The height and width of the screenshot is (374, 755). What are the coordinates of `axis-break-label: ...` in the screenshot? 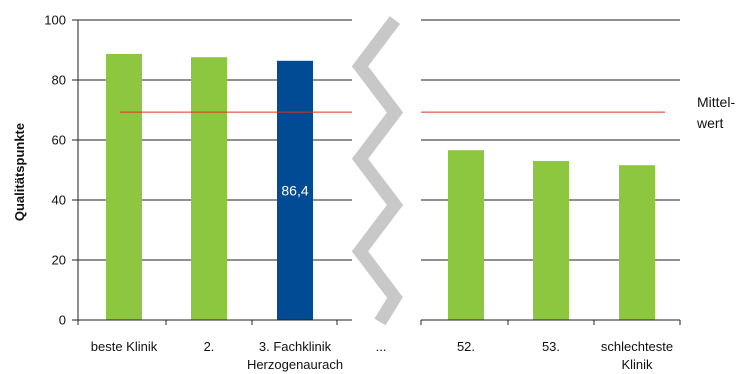 It's located at (381, 346).